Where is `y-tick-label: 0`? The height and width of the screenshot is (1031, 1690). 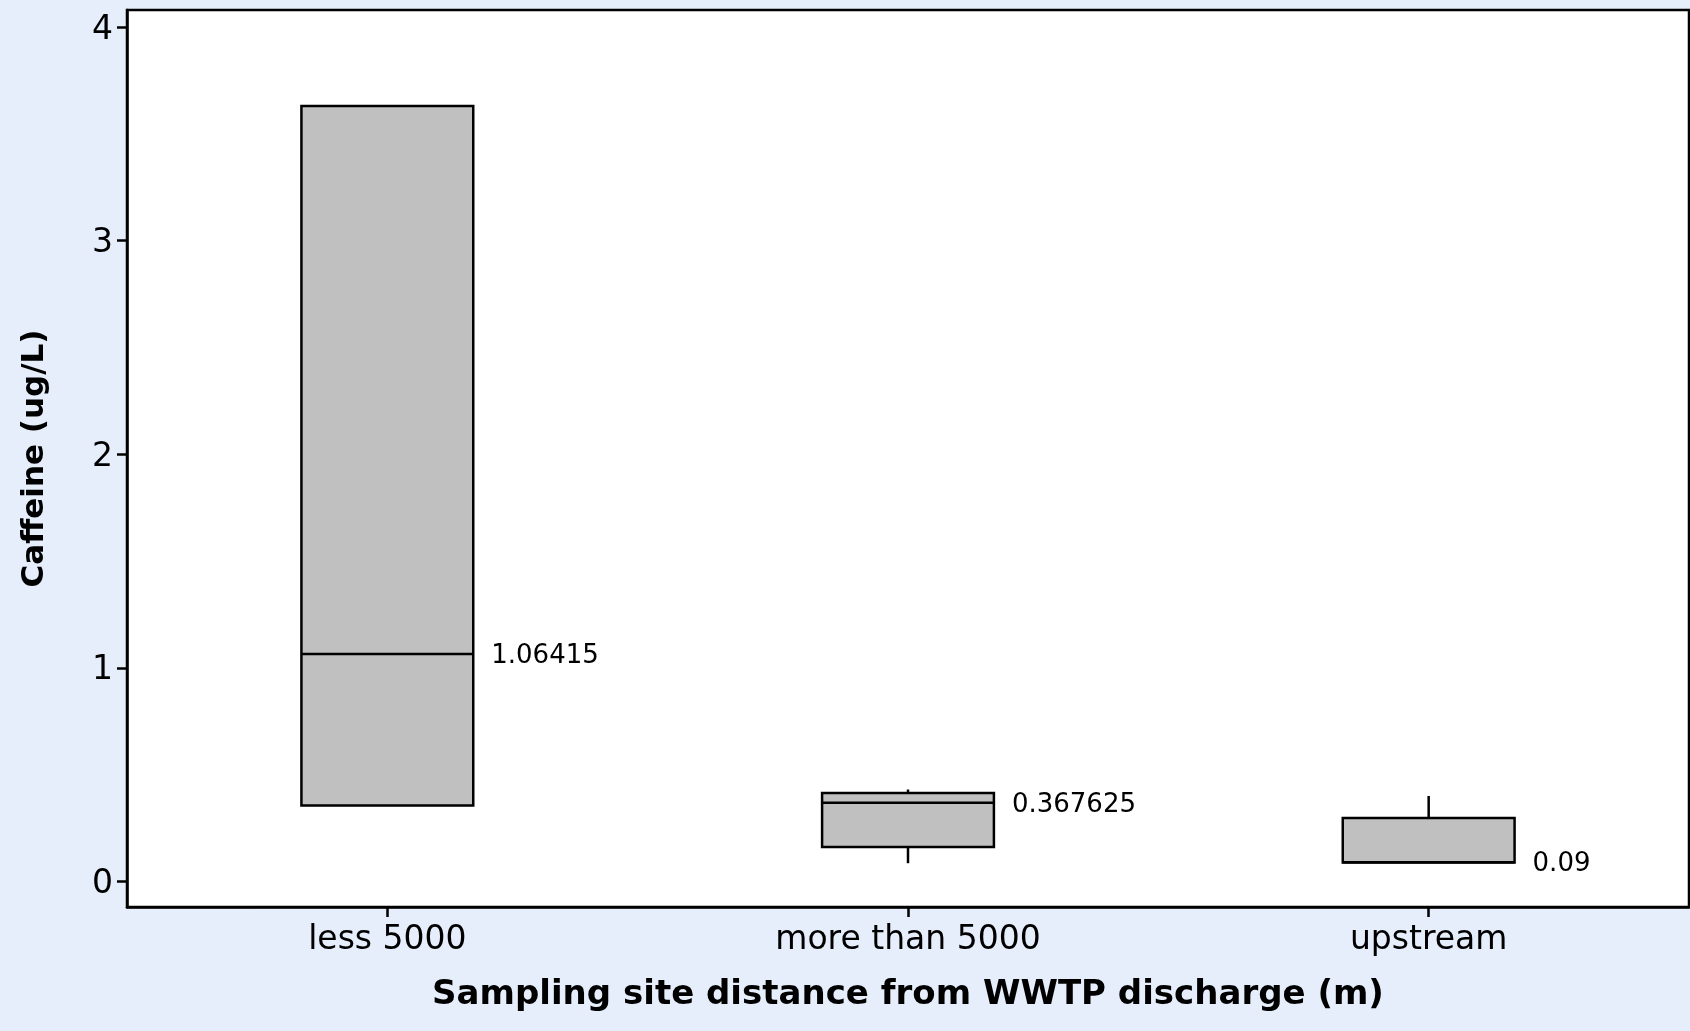 y-tick-label: 0 is located at coordinates (102, 881).